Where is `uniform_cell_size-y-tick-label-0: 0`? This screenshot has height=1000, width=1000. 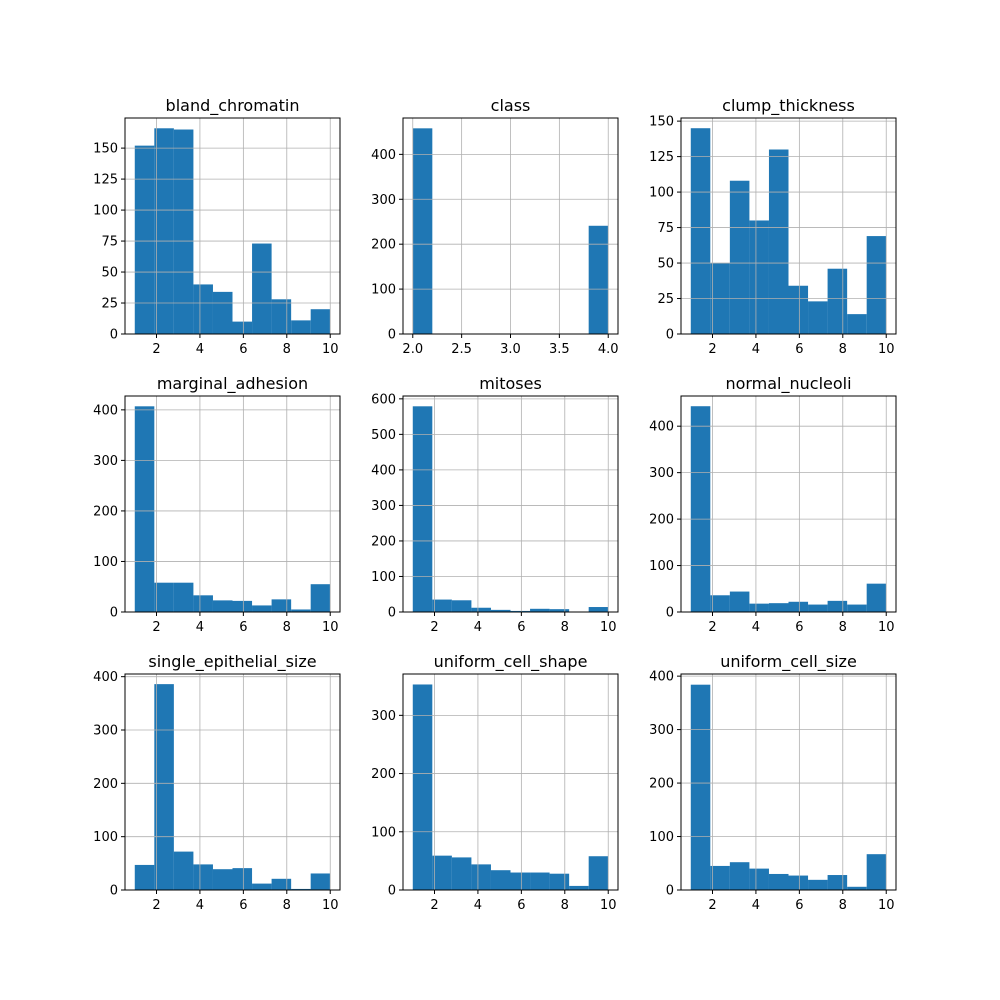
uniform_cell_size-y-tick-label-0: 0 is located at coordinates (670, 891).